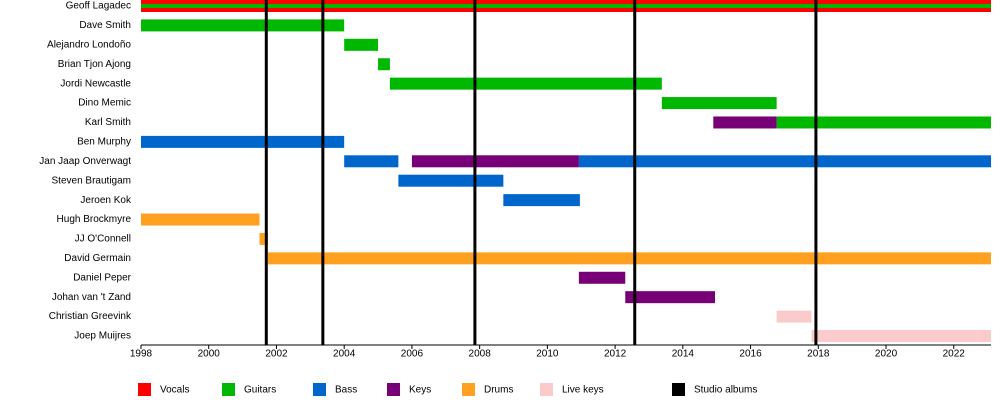 This screenshot has width=1000, height=400. I want to click on member-label: Hugh Brockmyre, so click(94, 219).